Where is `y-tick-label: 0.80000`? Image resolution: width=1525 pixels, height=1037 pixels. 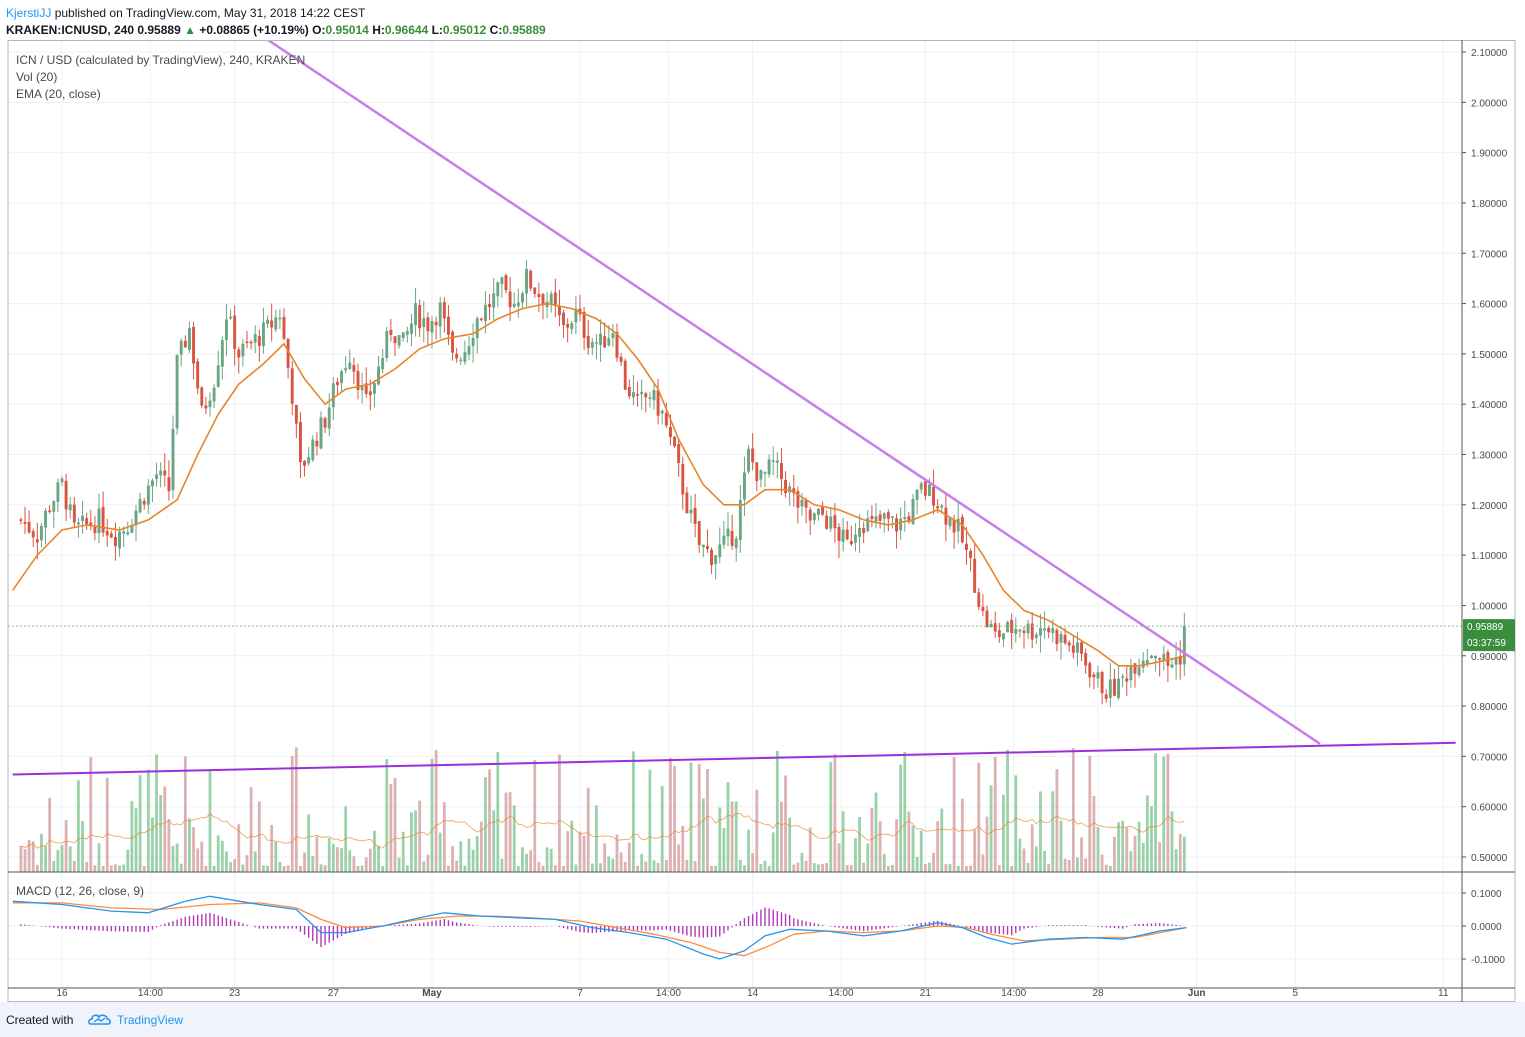 y-tick-label: 0.80000 is located at coordinates (1489, 707).